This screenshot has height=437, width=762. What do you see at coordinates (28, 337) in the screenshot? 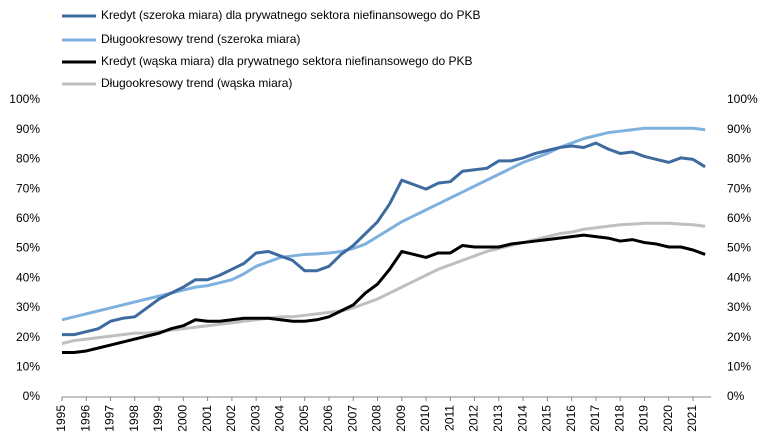
I see `y-tick-label: 20%` at bounding box center [28, 337].